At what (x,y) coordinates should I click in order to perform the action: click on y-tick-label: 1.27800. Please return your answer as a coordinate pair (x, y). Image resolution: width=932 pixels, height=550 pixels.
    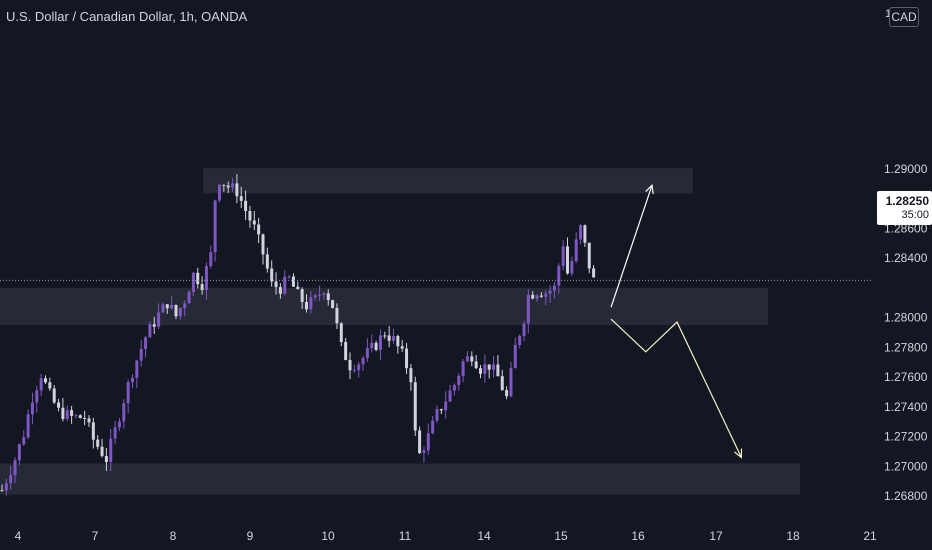
    Looking at the image, I should click on (906, 347).